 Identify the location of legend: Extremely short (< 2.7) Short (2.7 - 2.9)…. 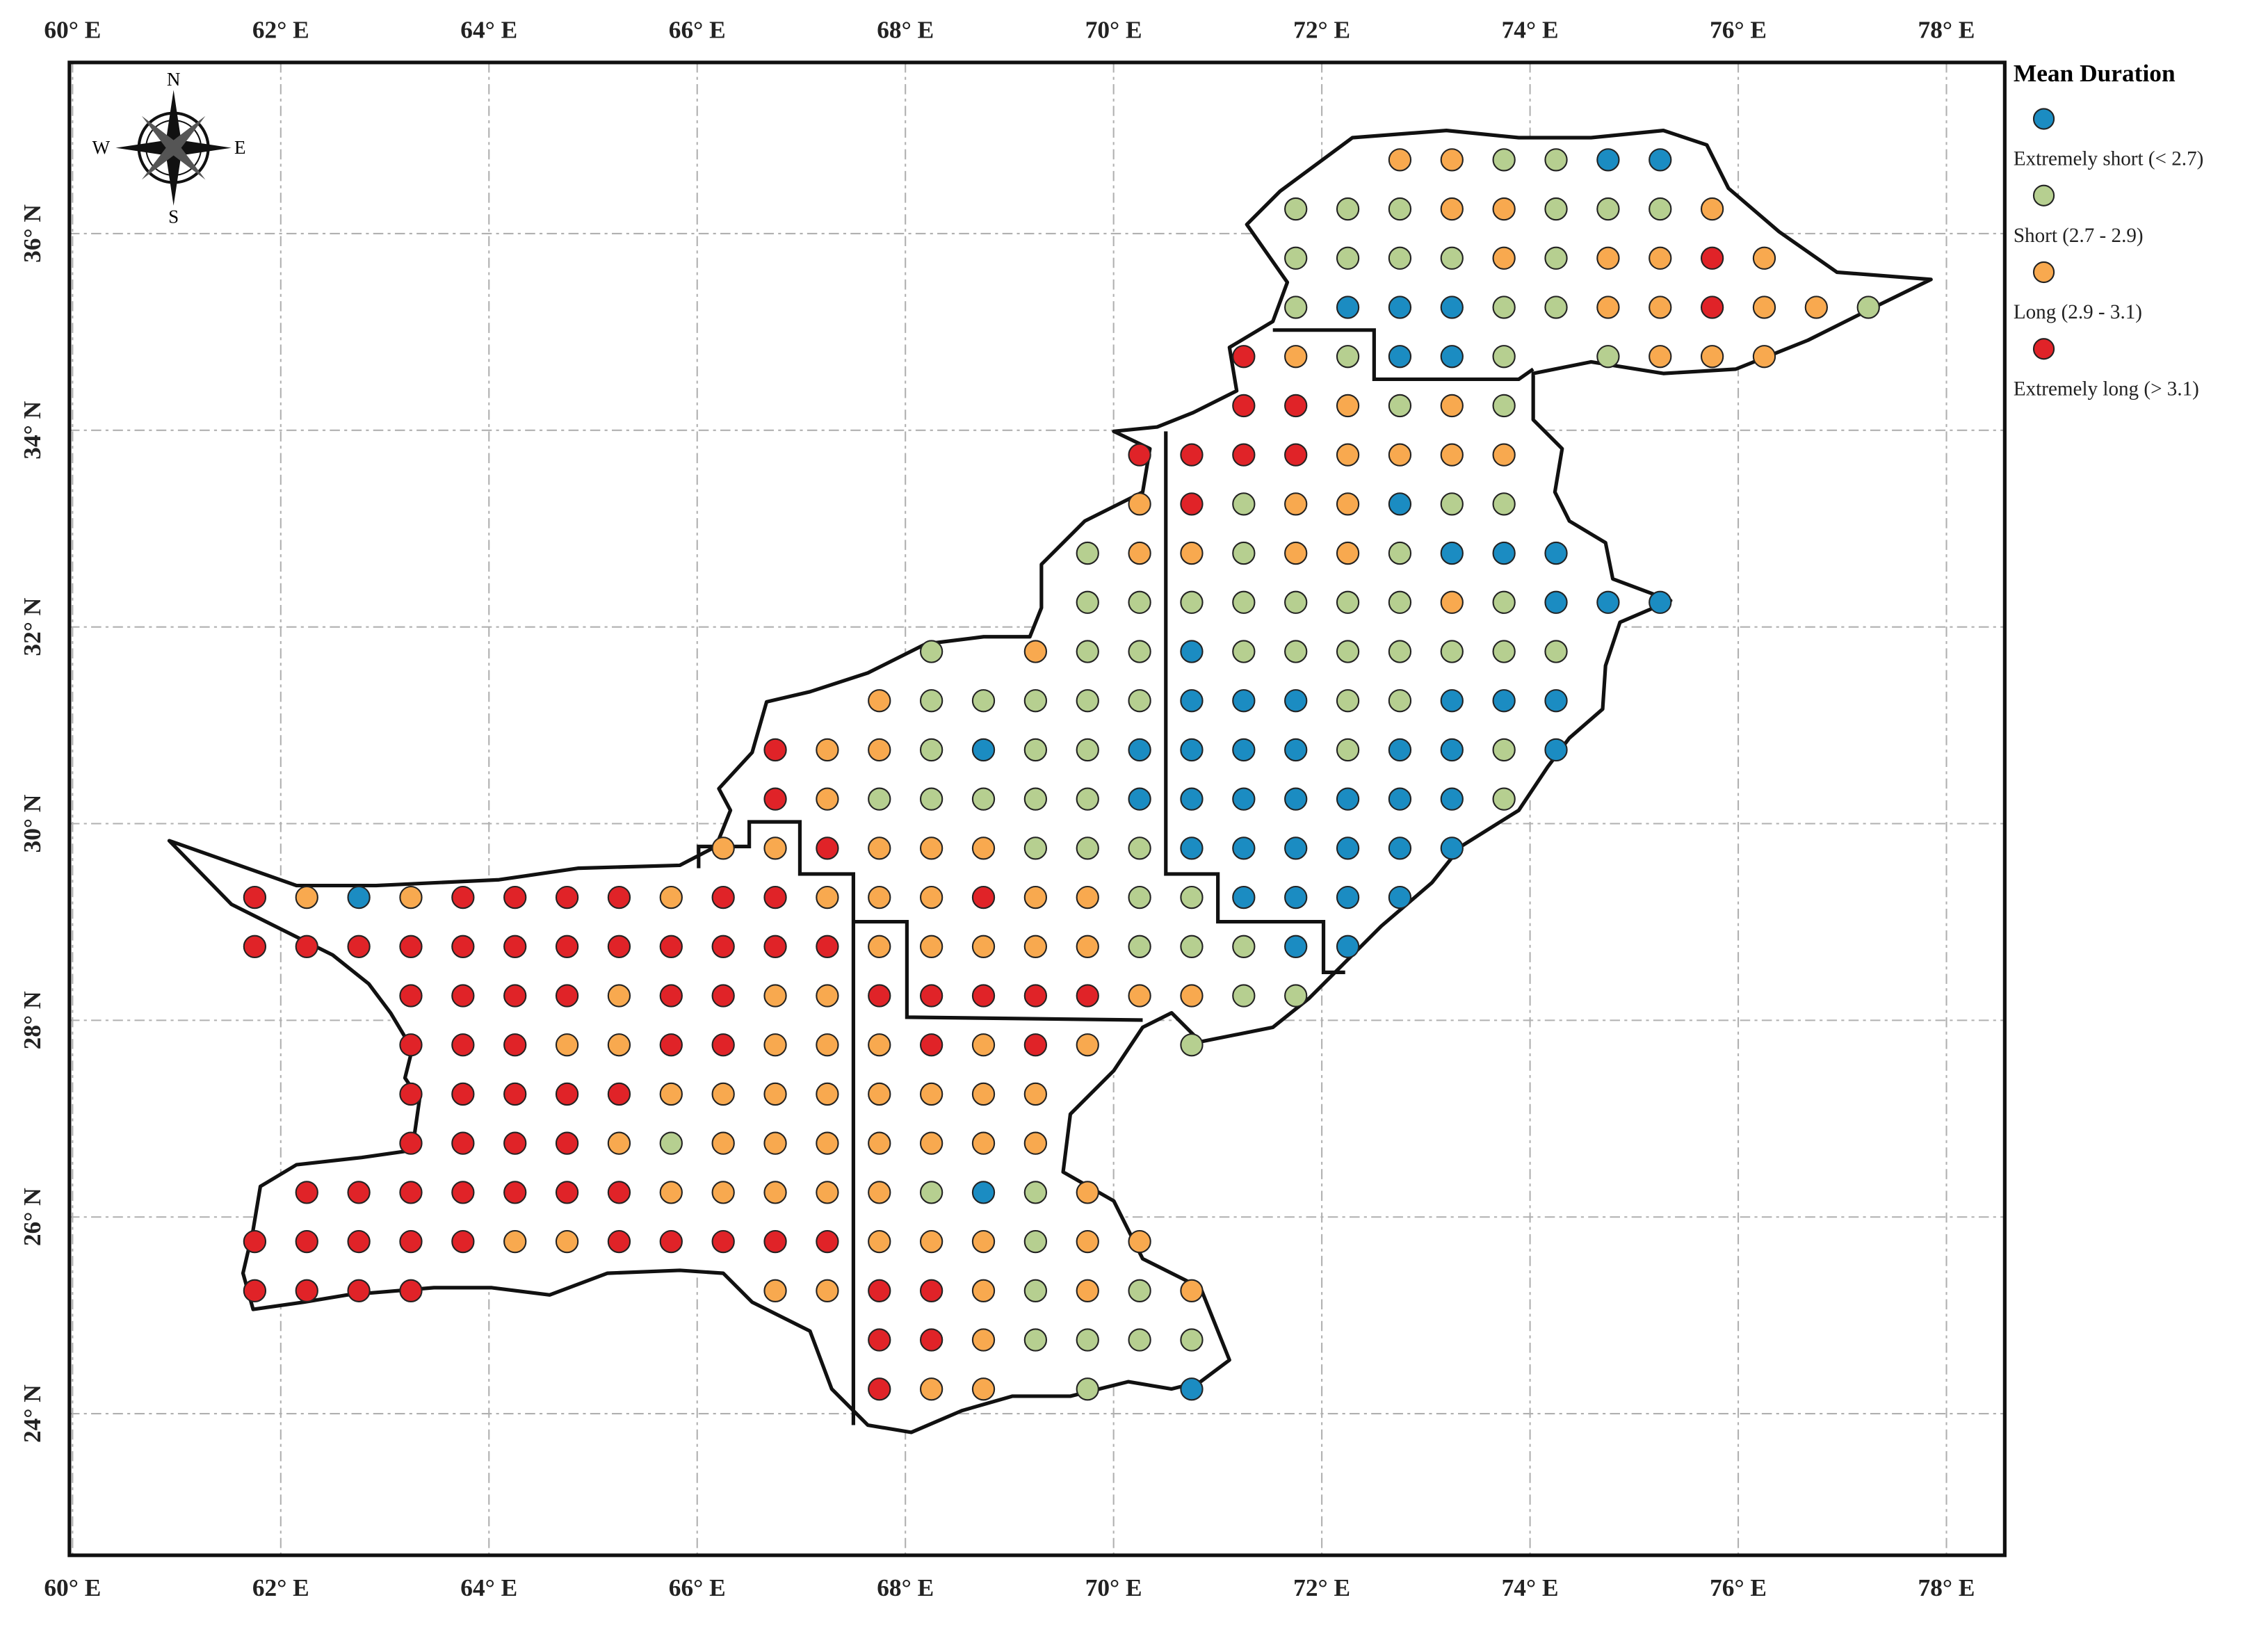
(2108, 254).